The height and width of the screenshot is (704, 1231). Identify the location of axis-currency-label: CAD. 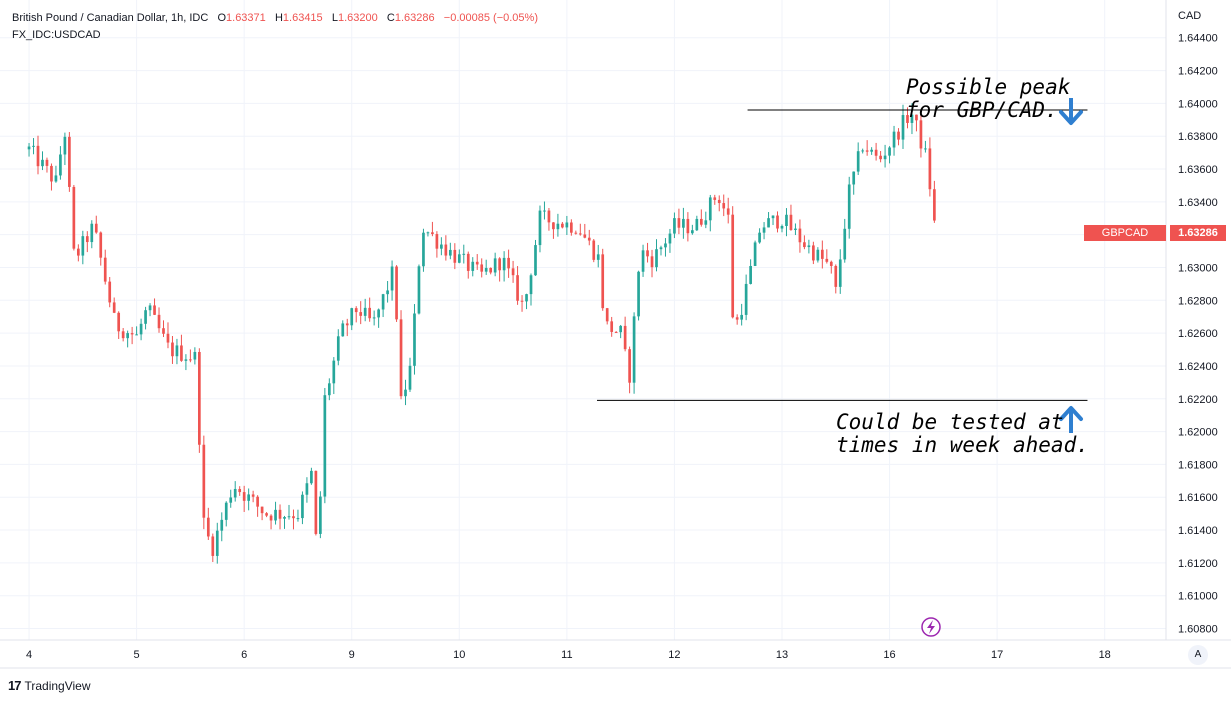
(1190, 16).